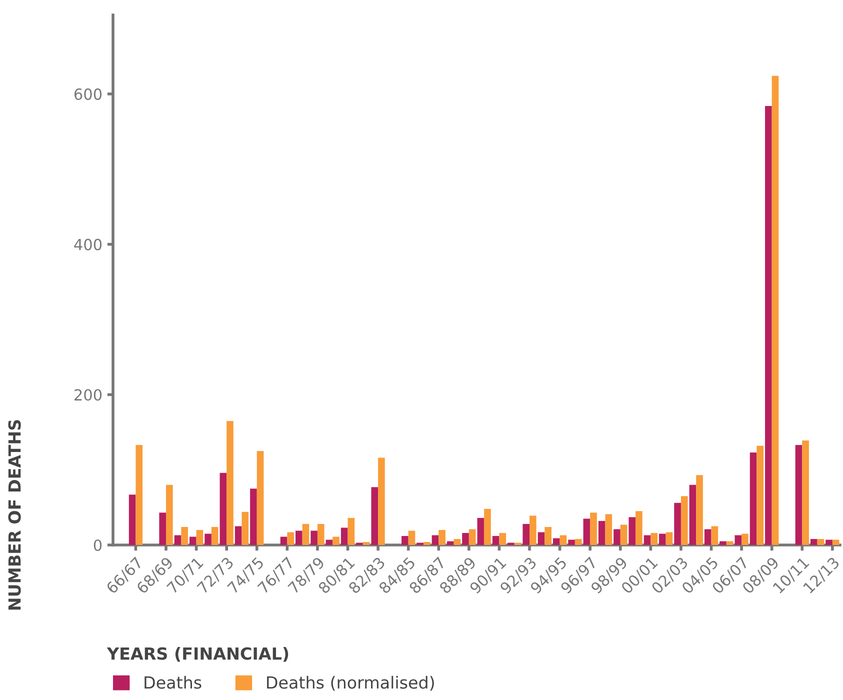 The width and height of the screenshot is (843, 700). What do you see at coordinates (197, 654) in the screenshot?
I see `x-axis-title: YEARS (FINANCIAL)` at bounding box center [197, 654].